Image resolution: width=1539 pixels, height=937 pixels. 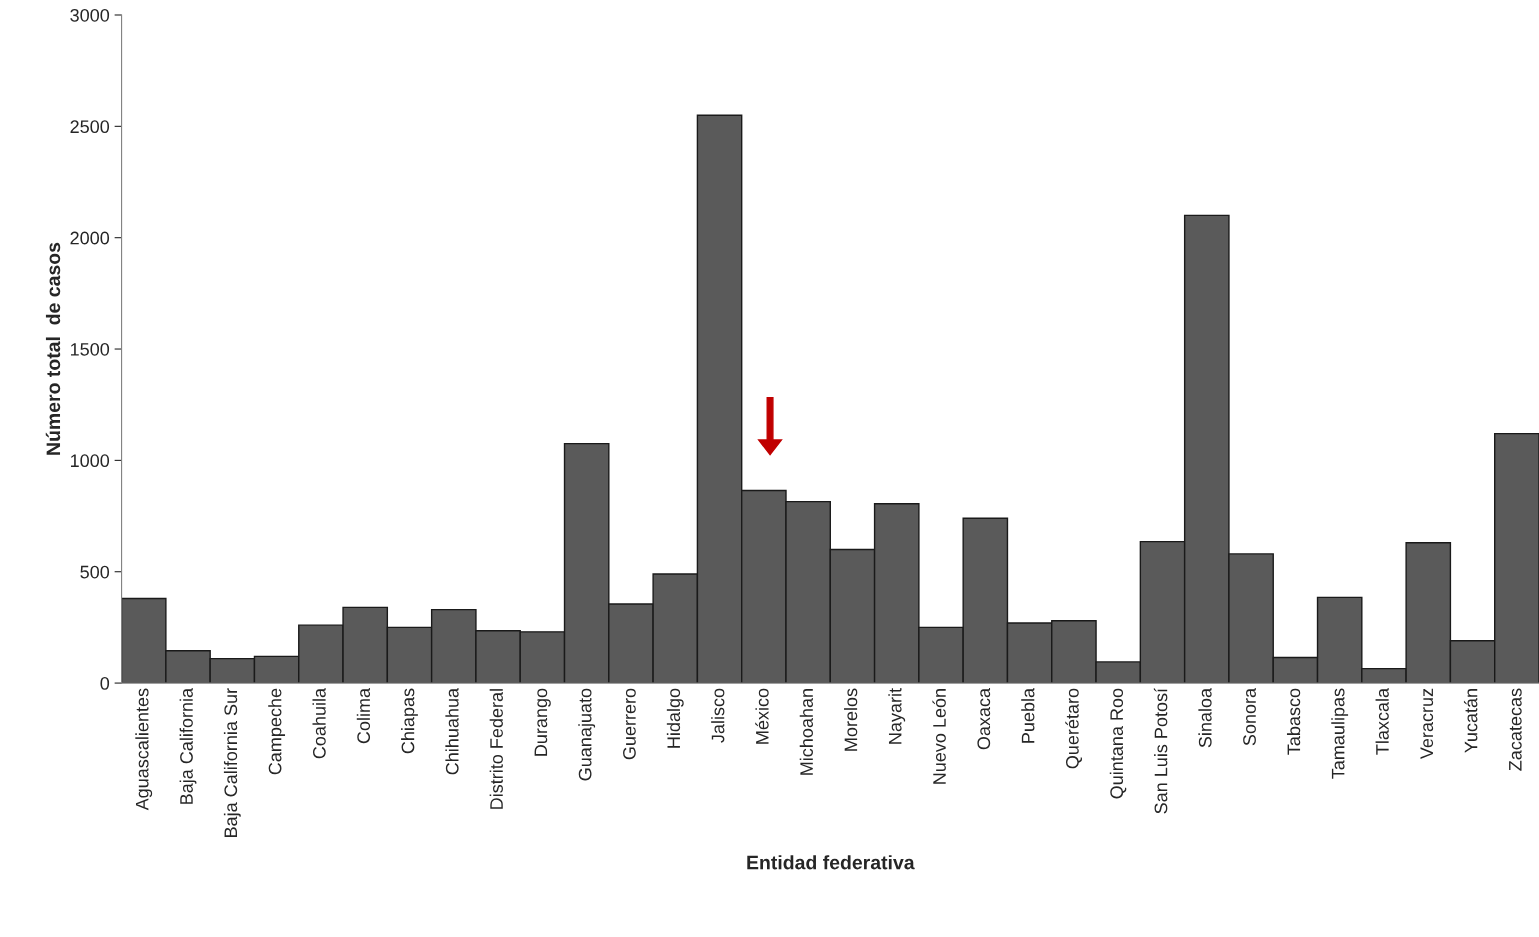 I want to click on y-tick-label: 3000, so click(x=90, y=15).